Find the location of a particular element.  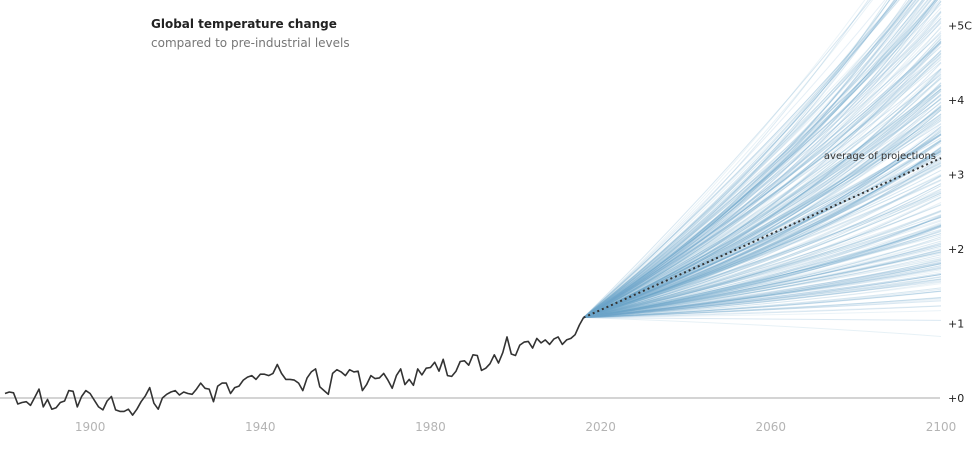

y-tick-label: +1 is located at coordinates (956, 324).